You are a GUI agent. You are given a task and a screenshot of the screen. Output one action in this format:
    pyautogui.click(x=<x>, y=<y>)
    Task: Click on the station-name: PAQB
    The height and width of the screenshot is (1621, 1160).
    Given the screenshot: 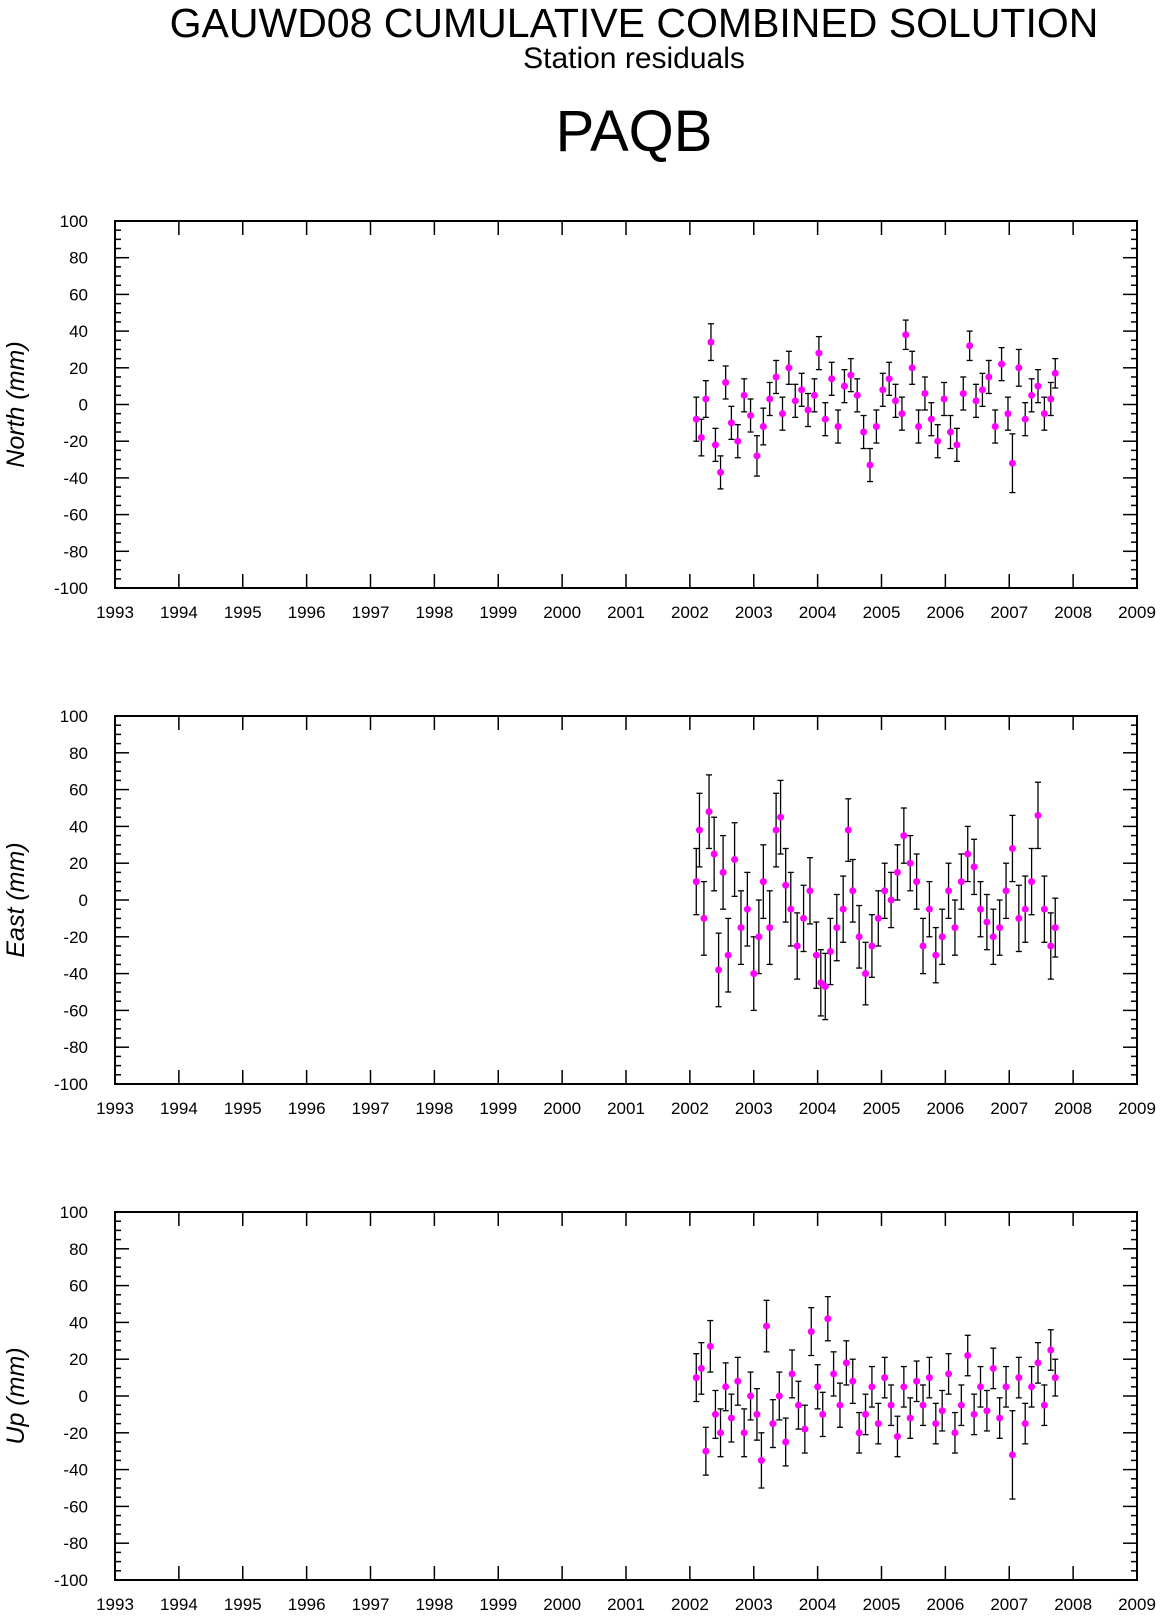 What is the action you would take?
    pyautogui.click(x=634, y=131)
    